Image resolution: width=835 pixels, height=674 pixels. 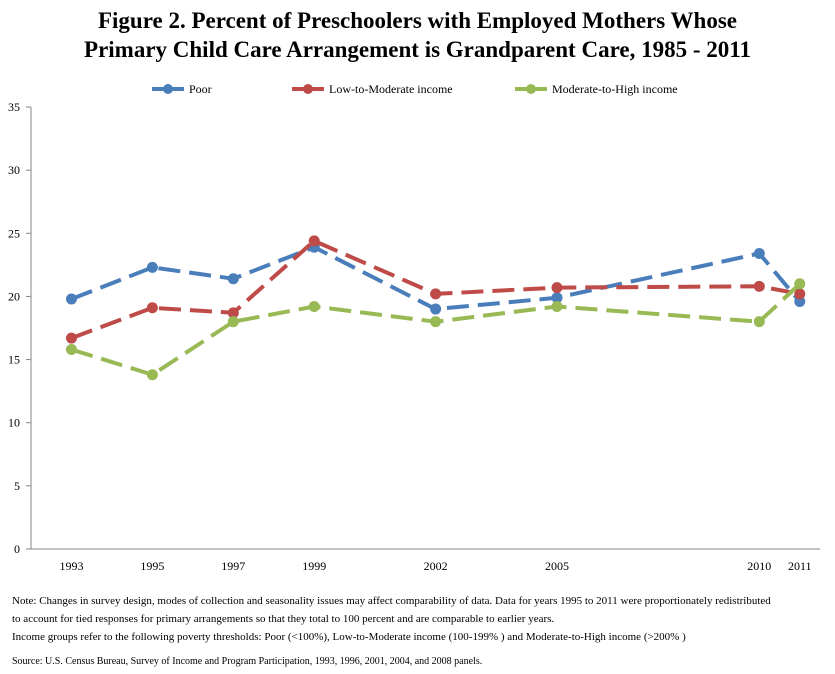 What do you see at coordinates (200, 89) in the screenshot?
I see `legend-label-poor: Poor` at bounding box center [200, 89].